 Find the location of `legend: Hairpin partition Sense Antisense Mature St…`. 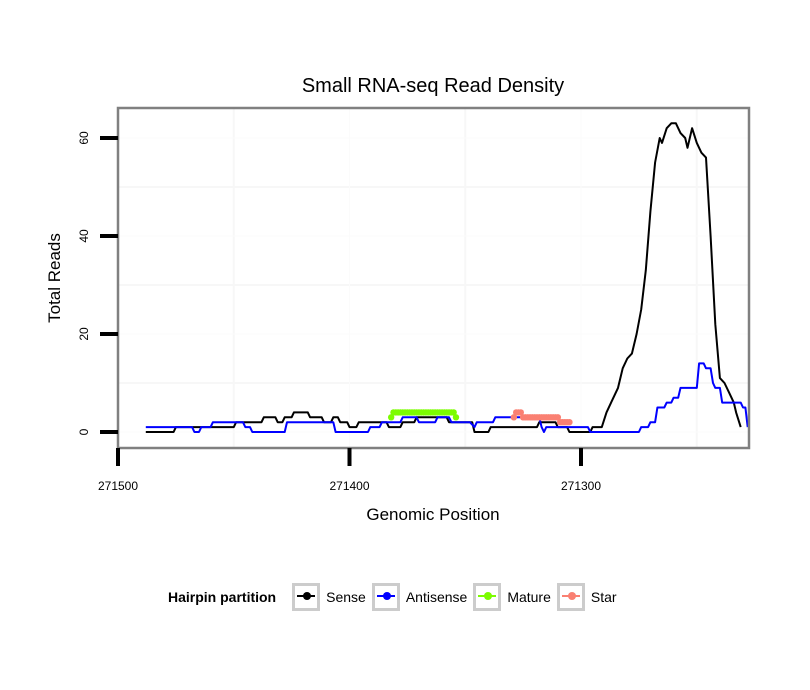

legend: Hairpin partition Sense Antisense Mature St… is located at coordinates (395, 597).